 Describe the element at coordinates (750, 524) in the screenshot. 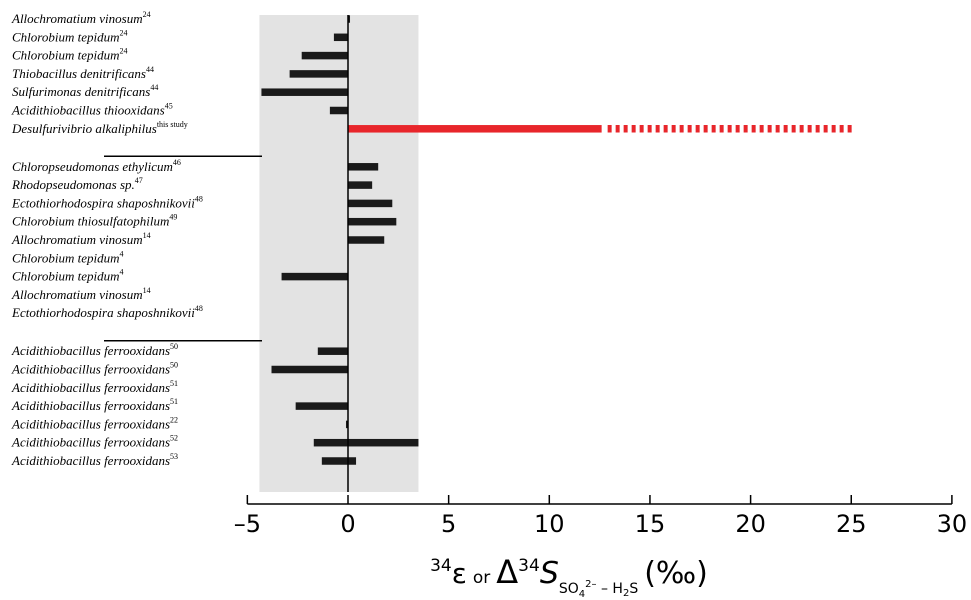

I see `x-tick-label: 20` at that location.